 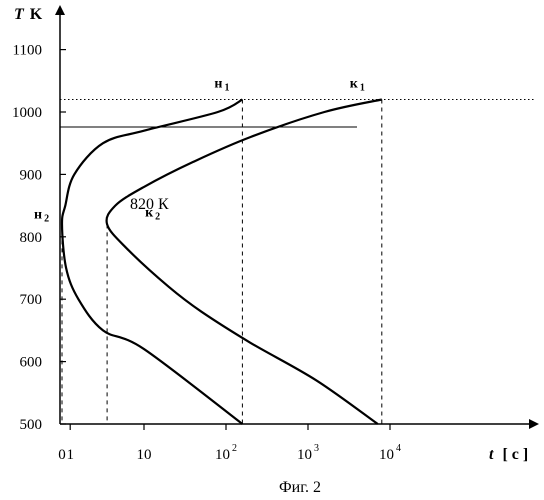 What do you see at coordinates (144, 455) in the screenshot?
I see `x-tick-label: 10` at bounding box center [144, 455].